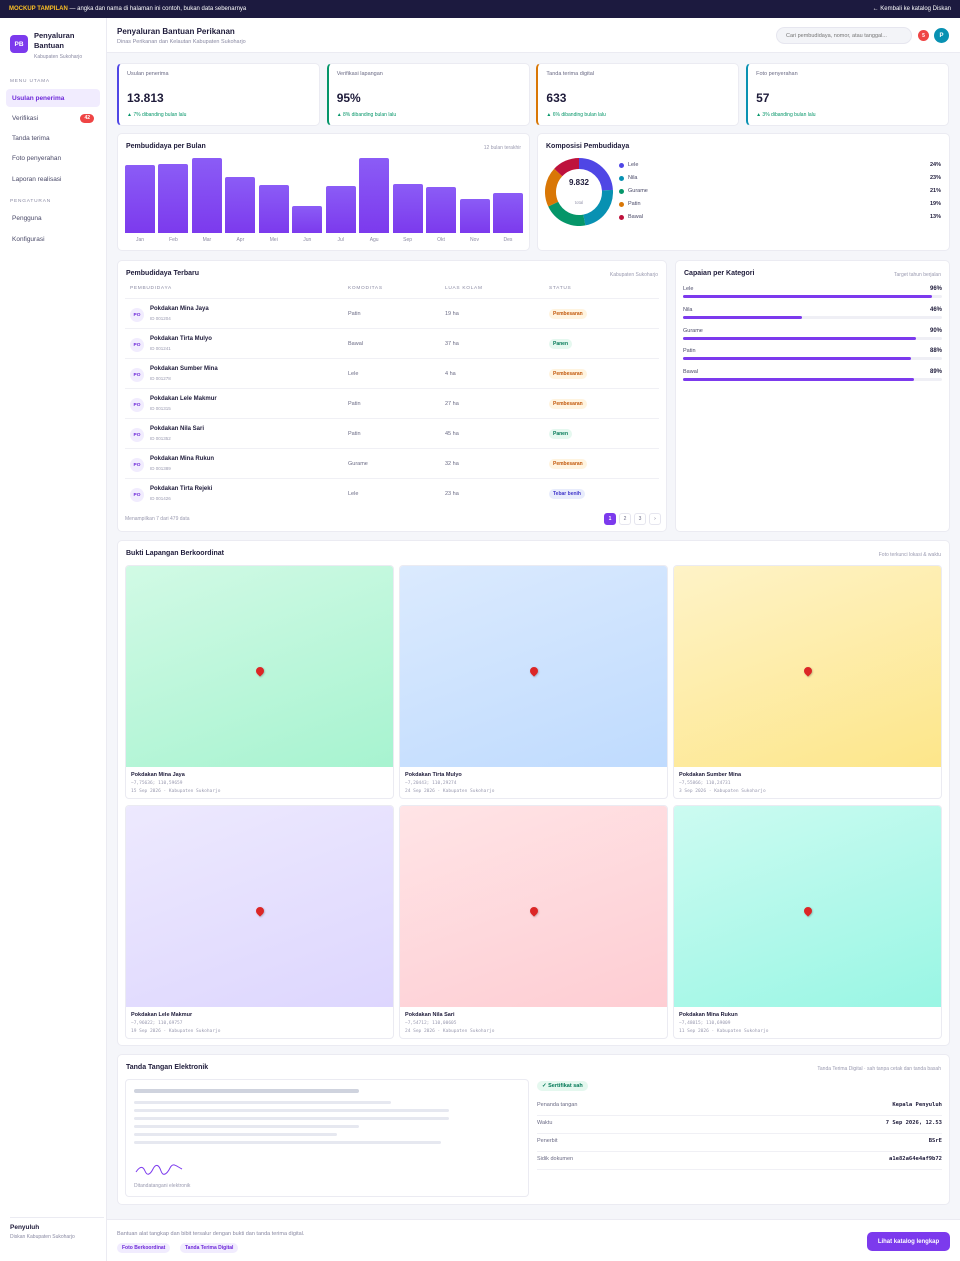 The width and height of the screenshot is (960, 1261). I want to click on field-photo, so click(533, 666).